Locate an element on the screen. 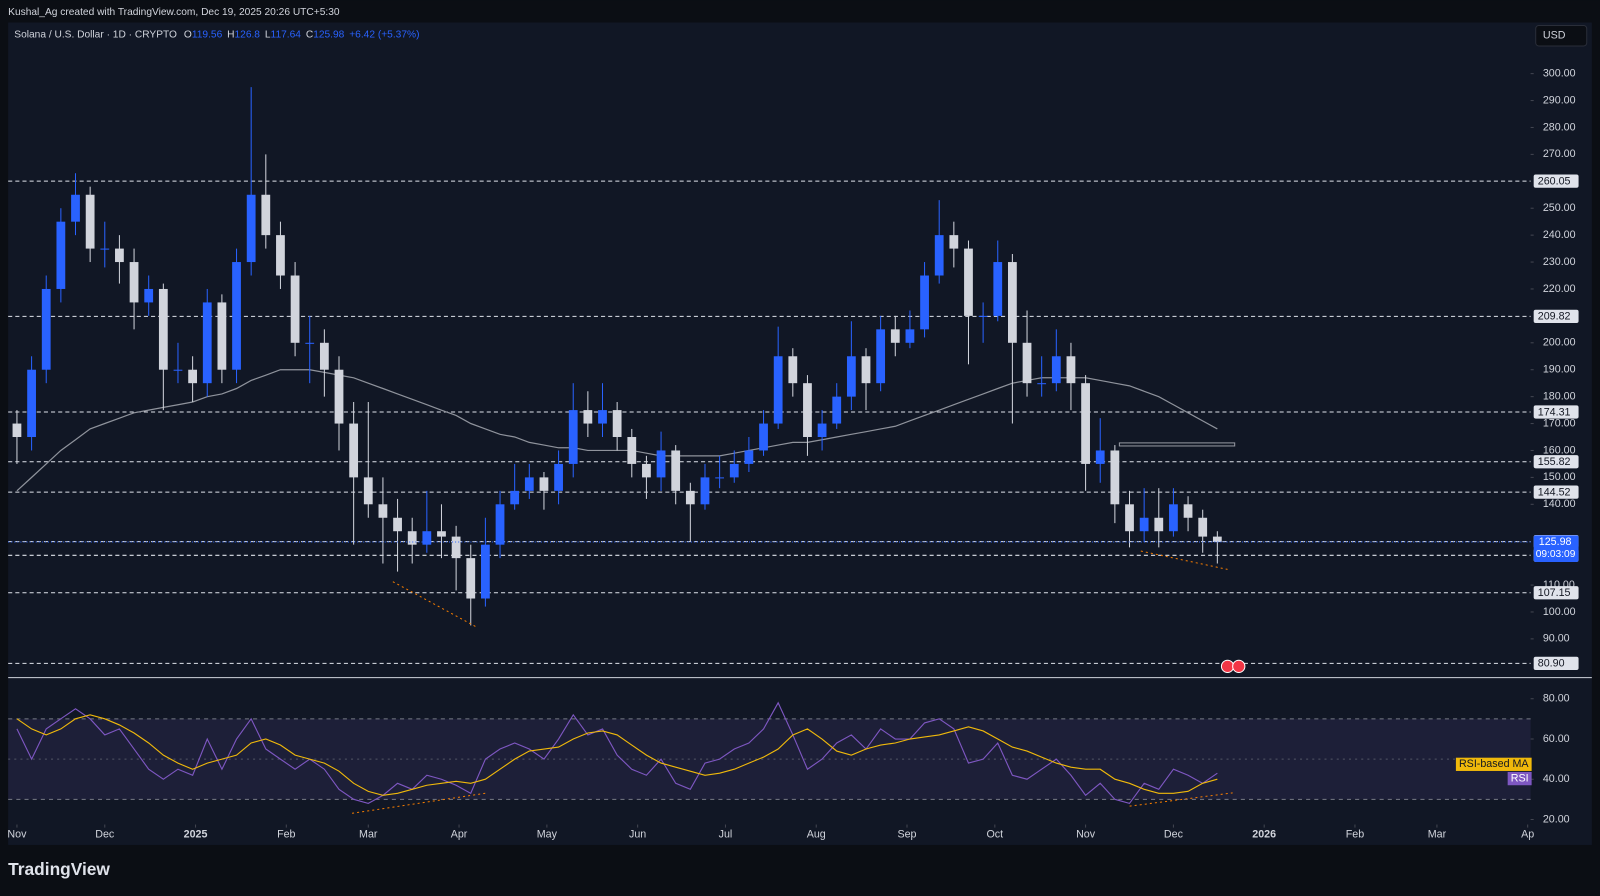 This screenshot has height=896, width=1600. currency-button is located at coordinates (1561, 36).